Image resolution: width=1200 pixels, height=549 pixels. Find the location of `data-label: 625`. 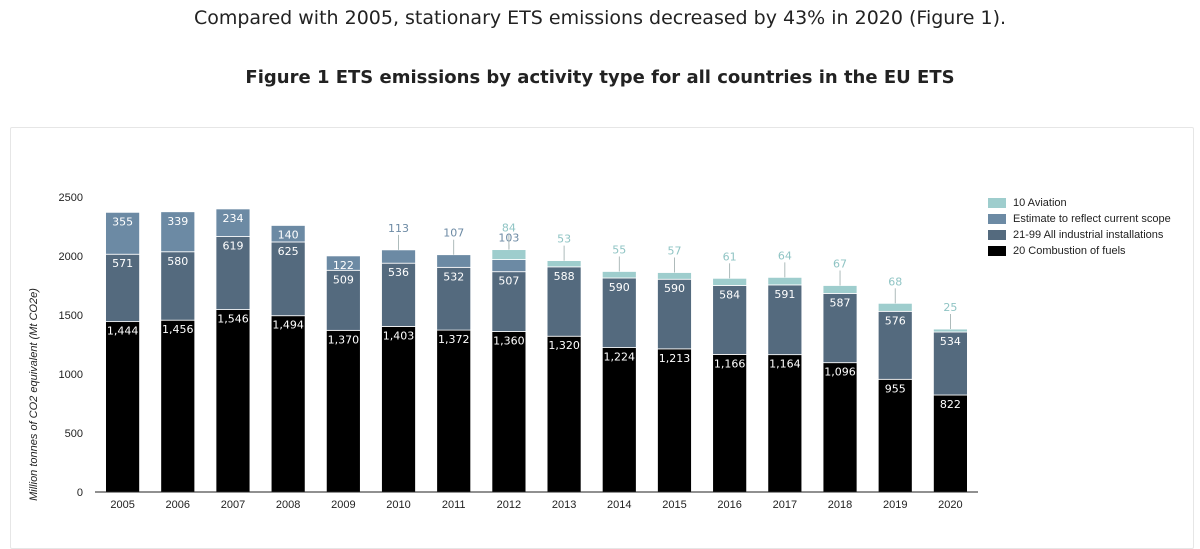

data-label: 625 is located at coordinates (288, 251).